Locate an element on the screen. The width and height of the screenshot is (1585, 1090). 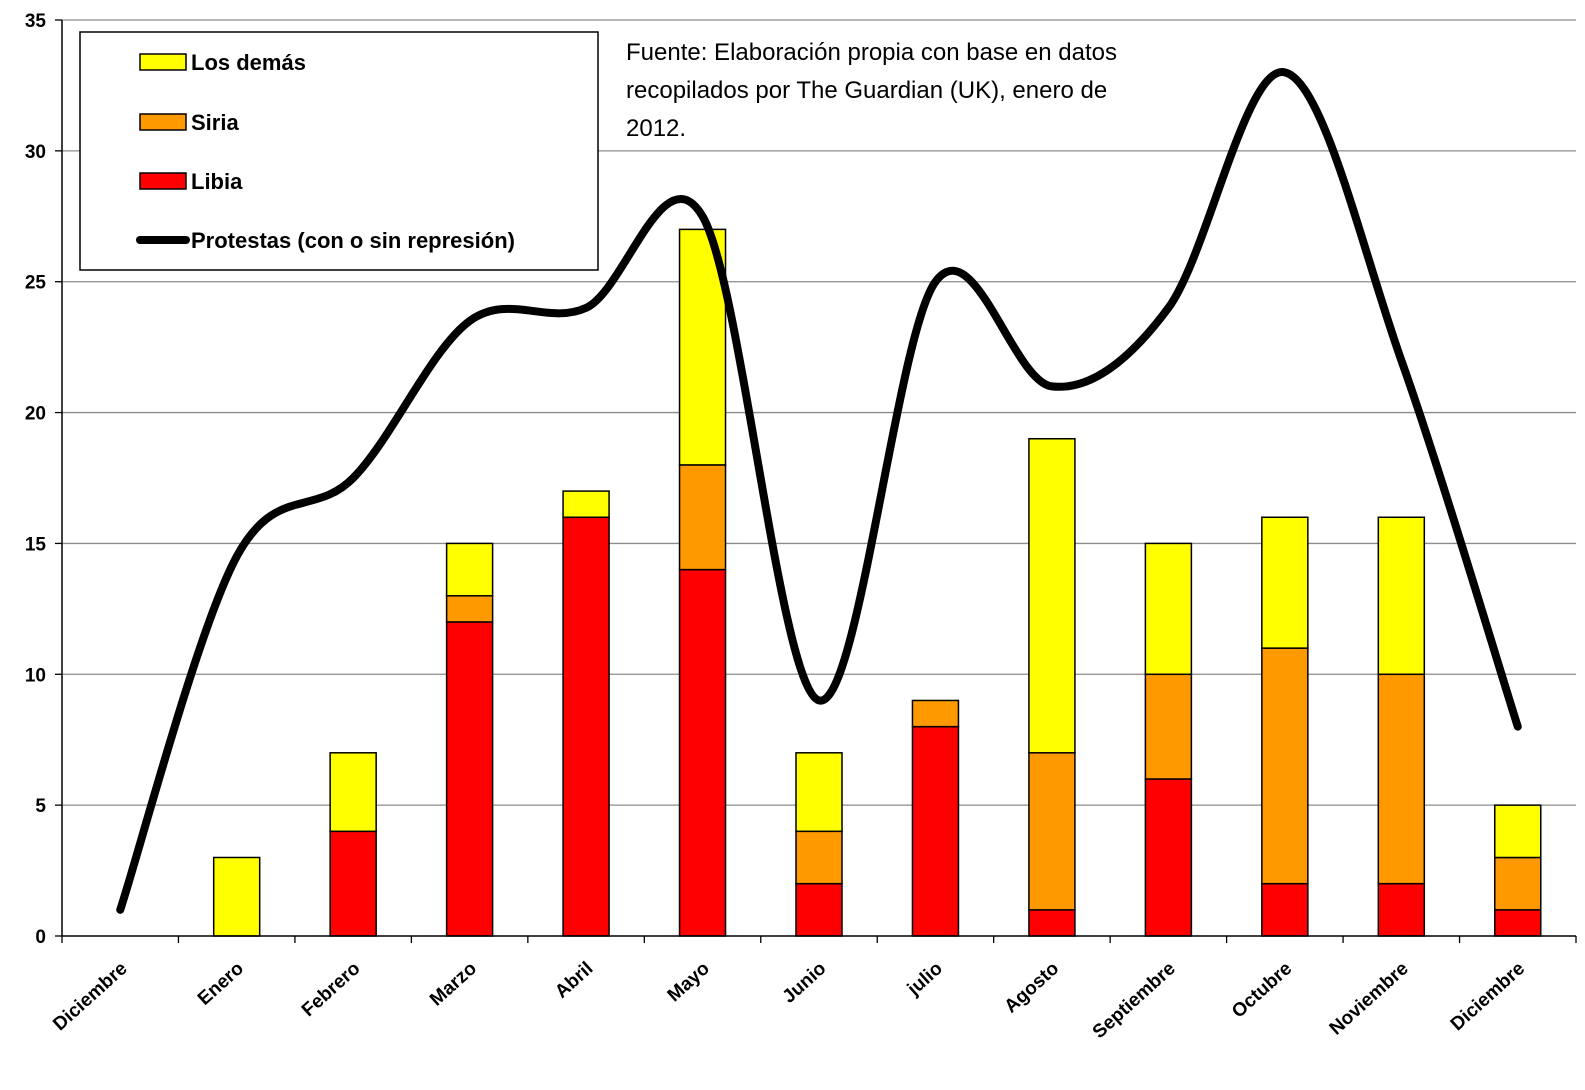
y-tick-label-25: 25 is located at coordinates (36, 283).